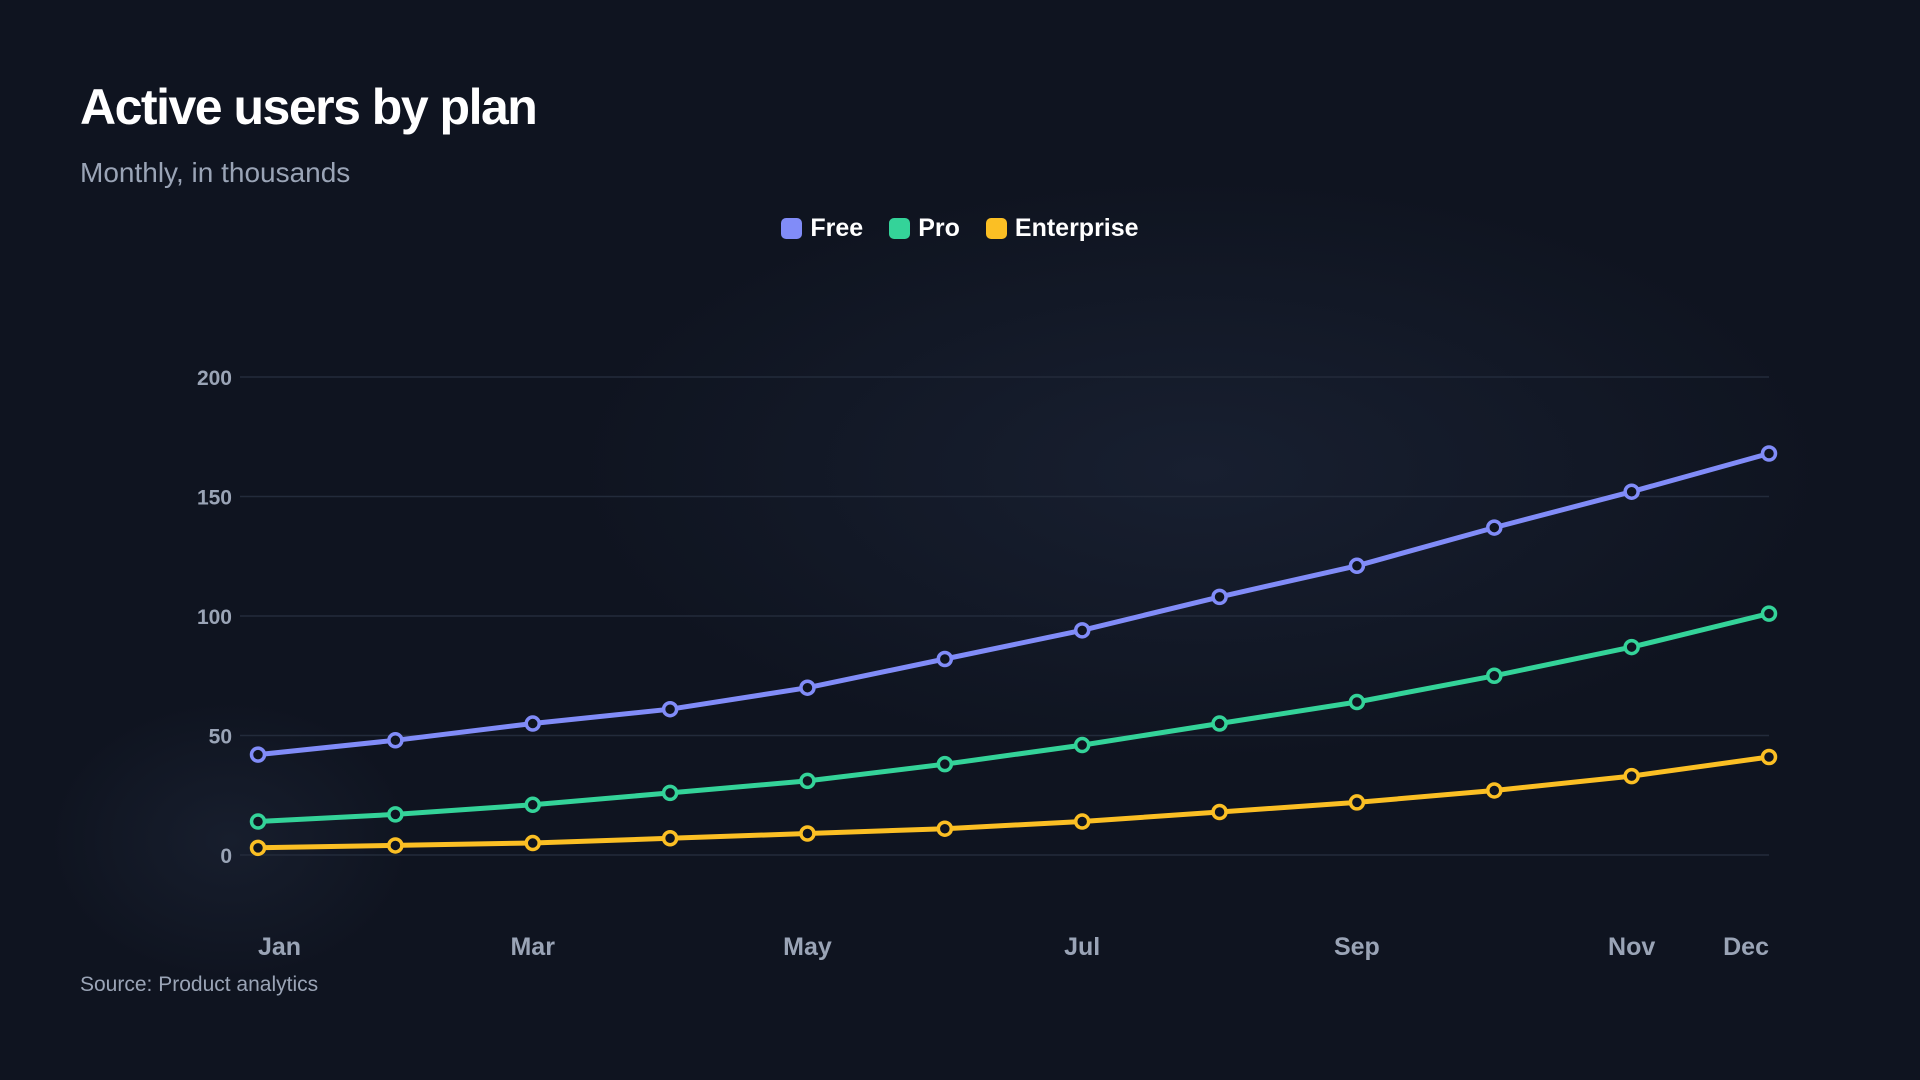 The width and height of the screenshot is (1920, 1080). What do you see at coordinates (1769, 453) in the screenshot?
I see `point-free-dec` at bounding box center [1769, 453].